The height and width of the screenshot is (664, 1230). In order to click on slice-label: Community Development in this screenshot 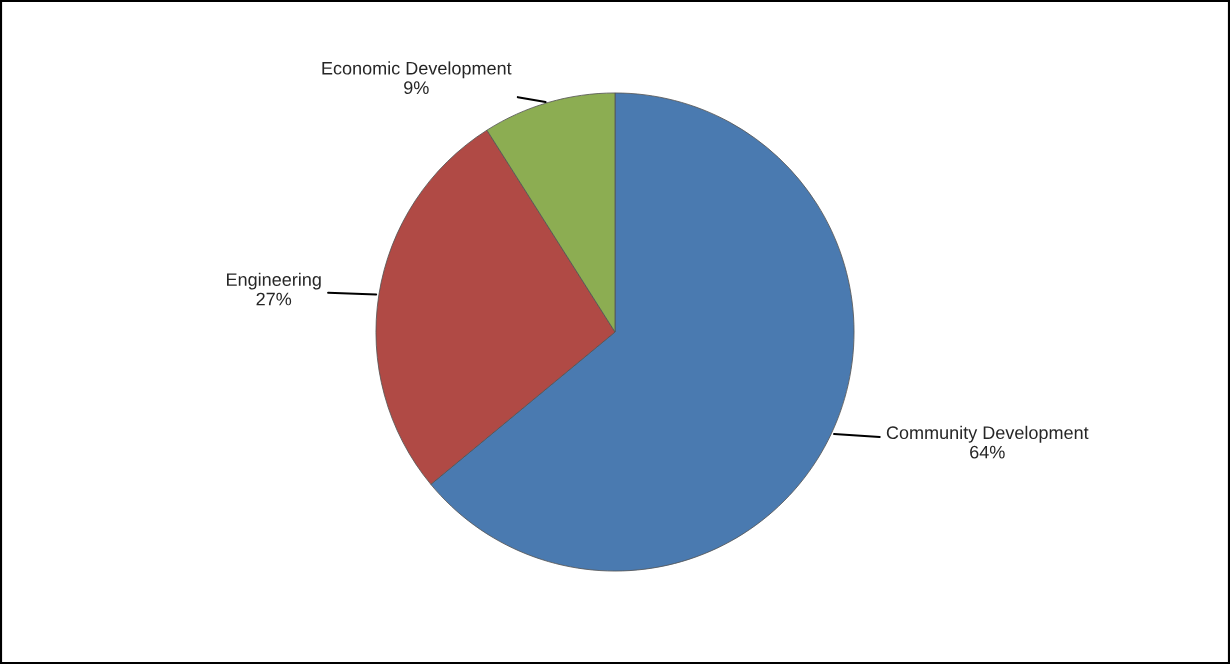, I will do `click(987, 434)`.